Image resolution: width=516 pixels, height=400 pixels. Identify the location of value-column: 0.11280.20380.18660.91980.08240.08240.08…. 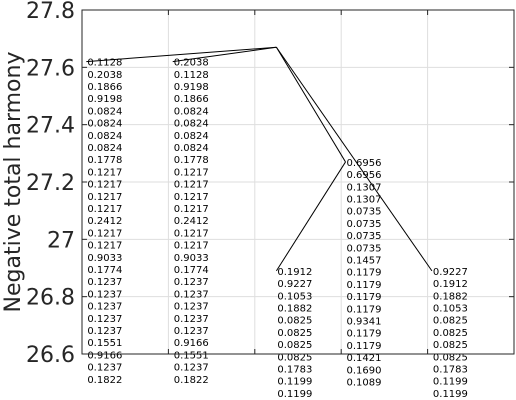
(104, 222).